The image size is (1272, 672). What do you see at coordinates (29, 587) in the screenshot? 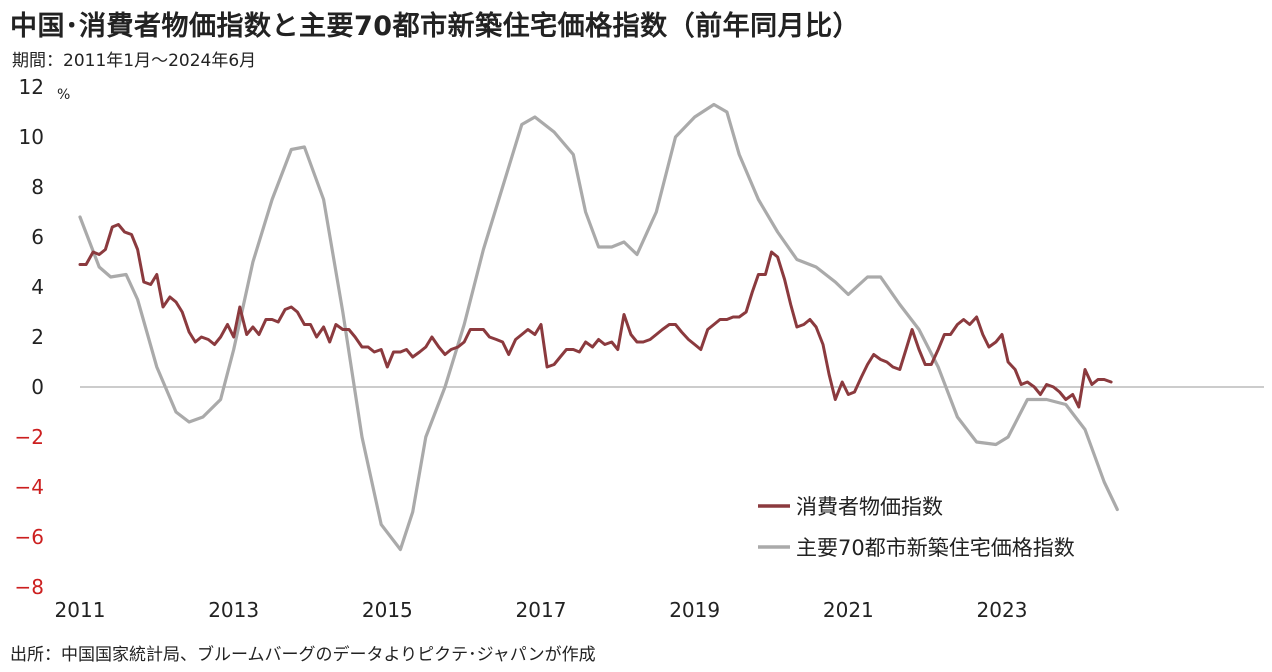
I see `y-tick-label: −8` at bounding box center [29, 587].